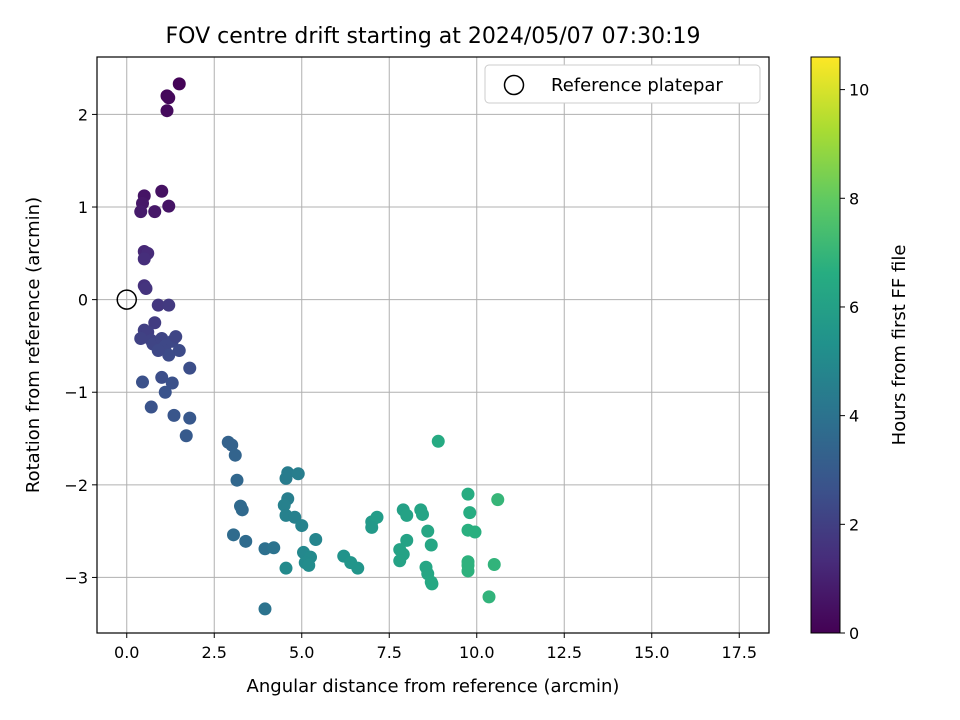 Image resolution: width=960 pixels, height=720 pixels. What do you see at coordinates (899, 345) in the screenshot?
I see `colorbar-label: Hours from first FF file` at bounding box center [899, 345].